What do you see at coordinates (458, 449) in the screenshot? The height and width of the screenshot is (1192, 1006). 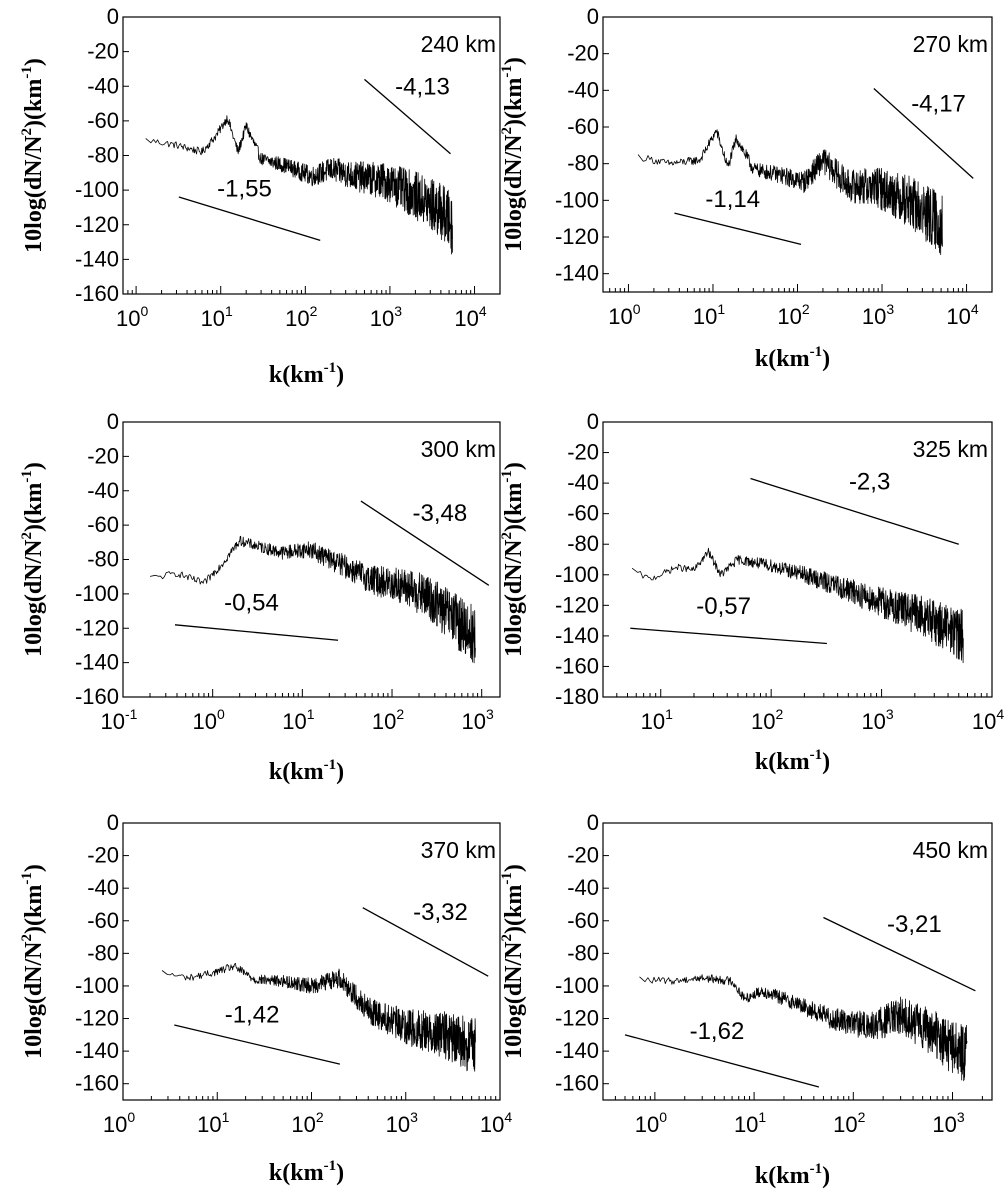 I see `altitude-label: 300 km` at bounding box center [458, 449].